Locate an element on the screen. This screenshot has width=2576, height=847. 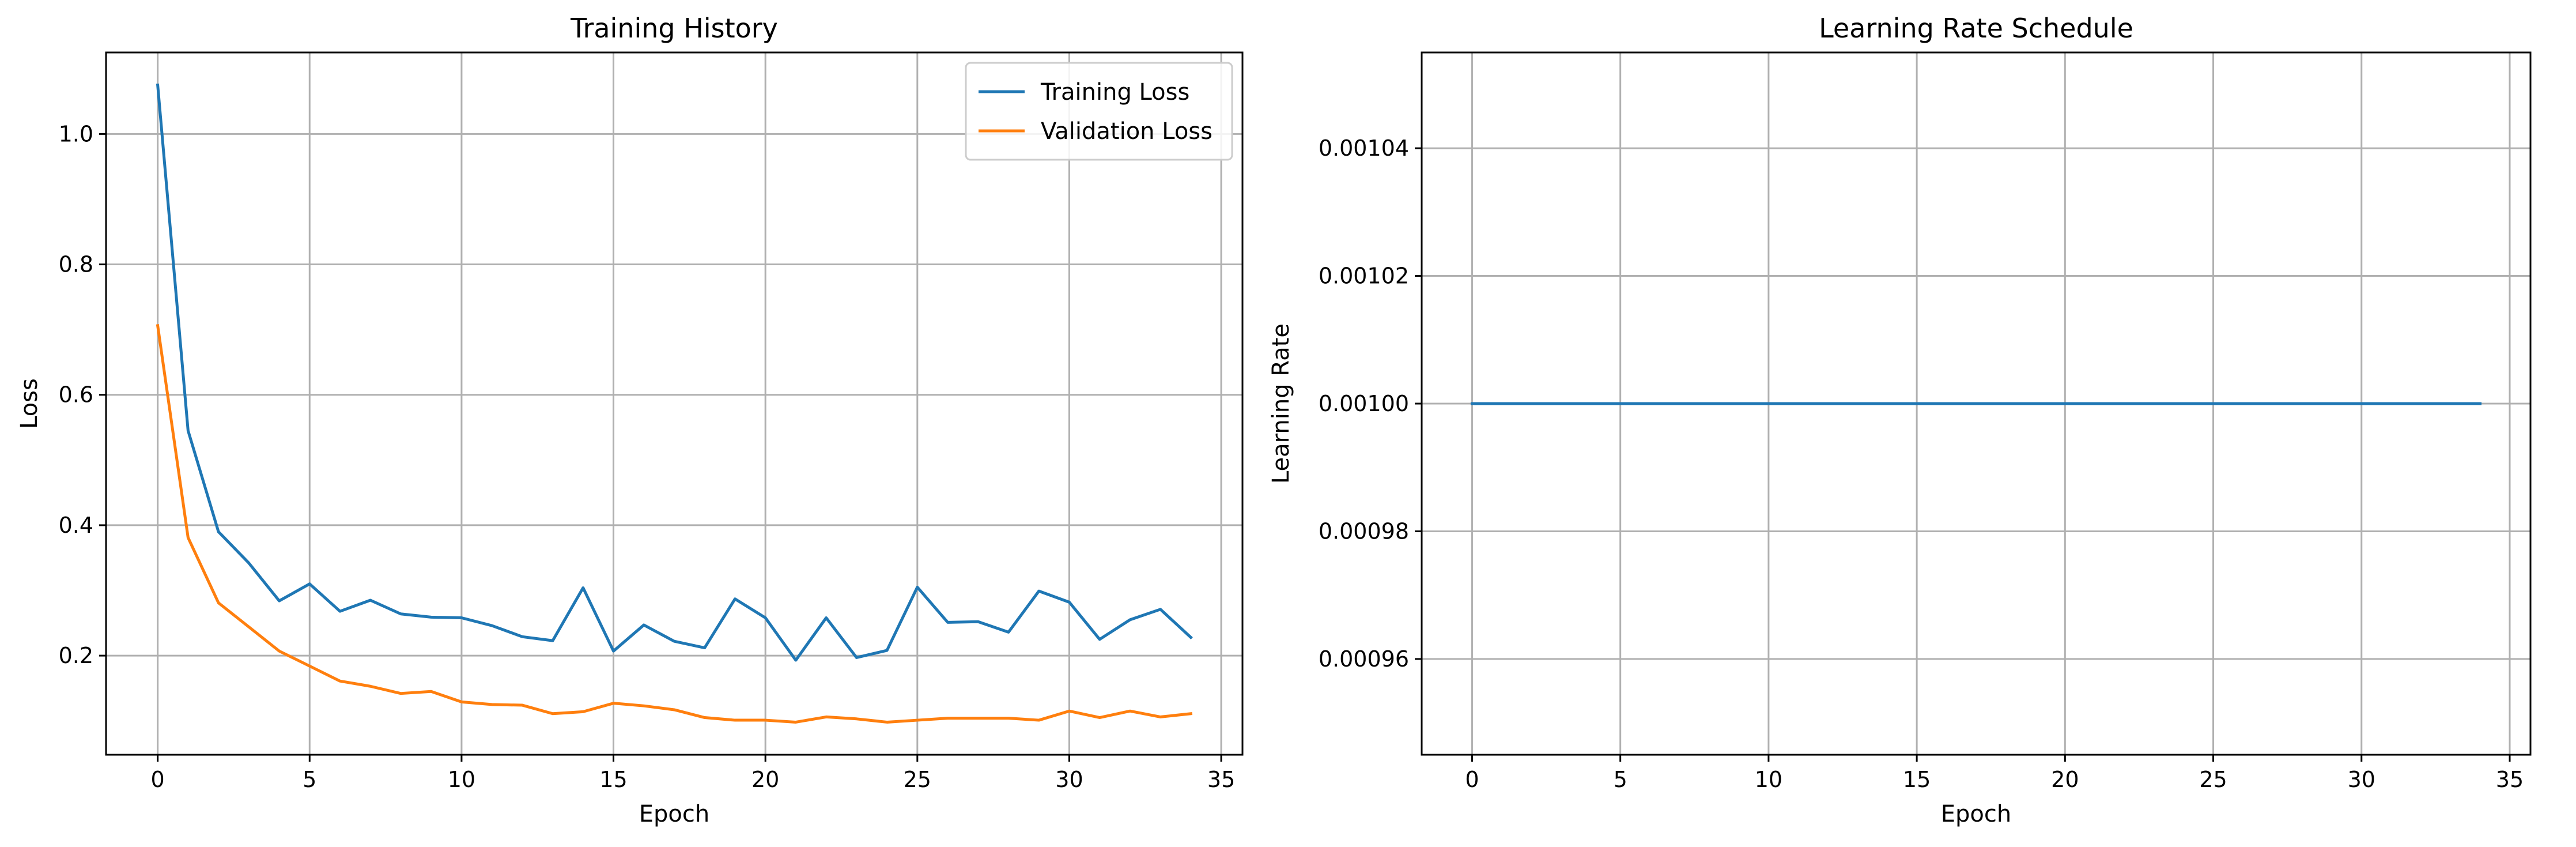
chart-0-y-tick-label: 1.0 is located at coordinates (76, 133).